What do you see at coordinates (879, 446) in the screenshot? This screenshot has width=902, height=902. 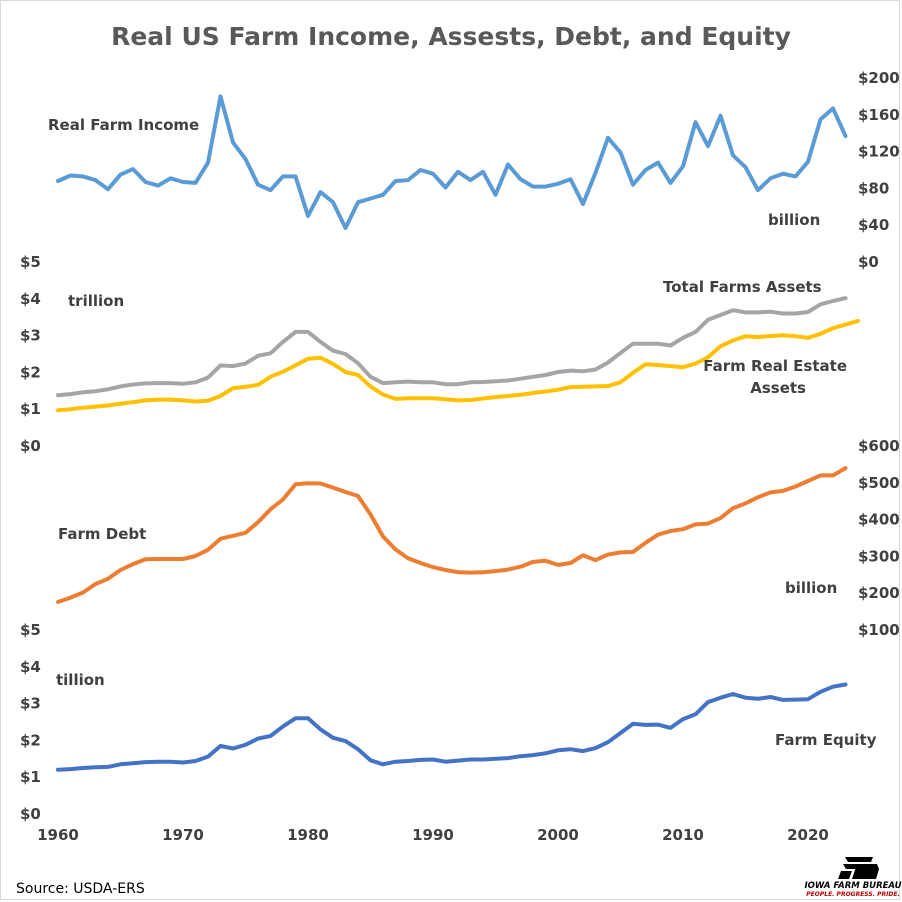 I see `y-tick-label-panel3: $600` at bounding box center [879, 446].